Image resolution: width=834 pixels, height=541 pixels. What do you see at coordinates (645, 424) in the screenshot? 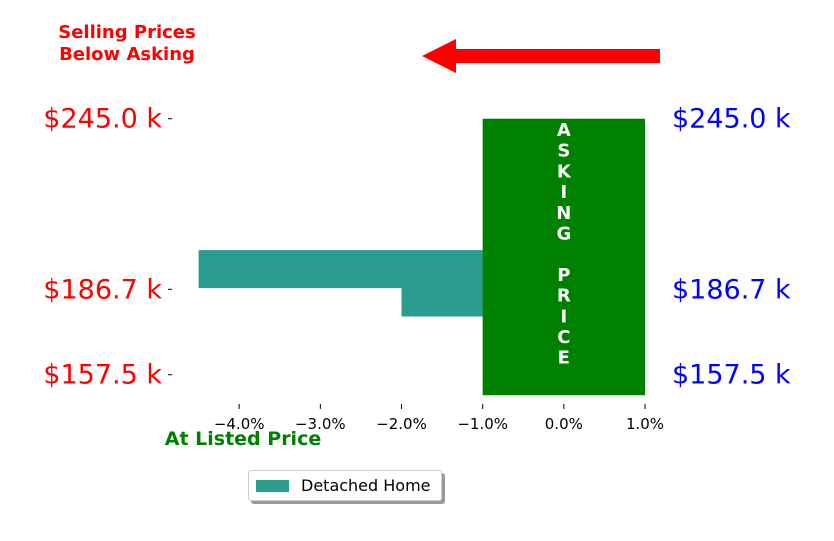
I see `x-tick-label-5: 1.0%` at bounding box center [645, 424].